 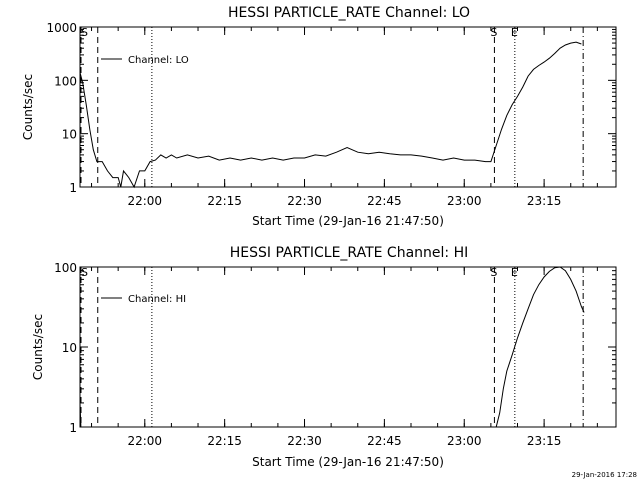 What do you see at coordinates (493, 32) in the screenshot?
I see `lo-marker-label-3: S` at bounding box center [493, 32].